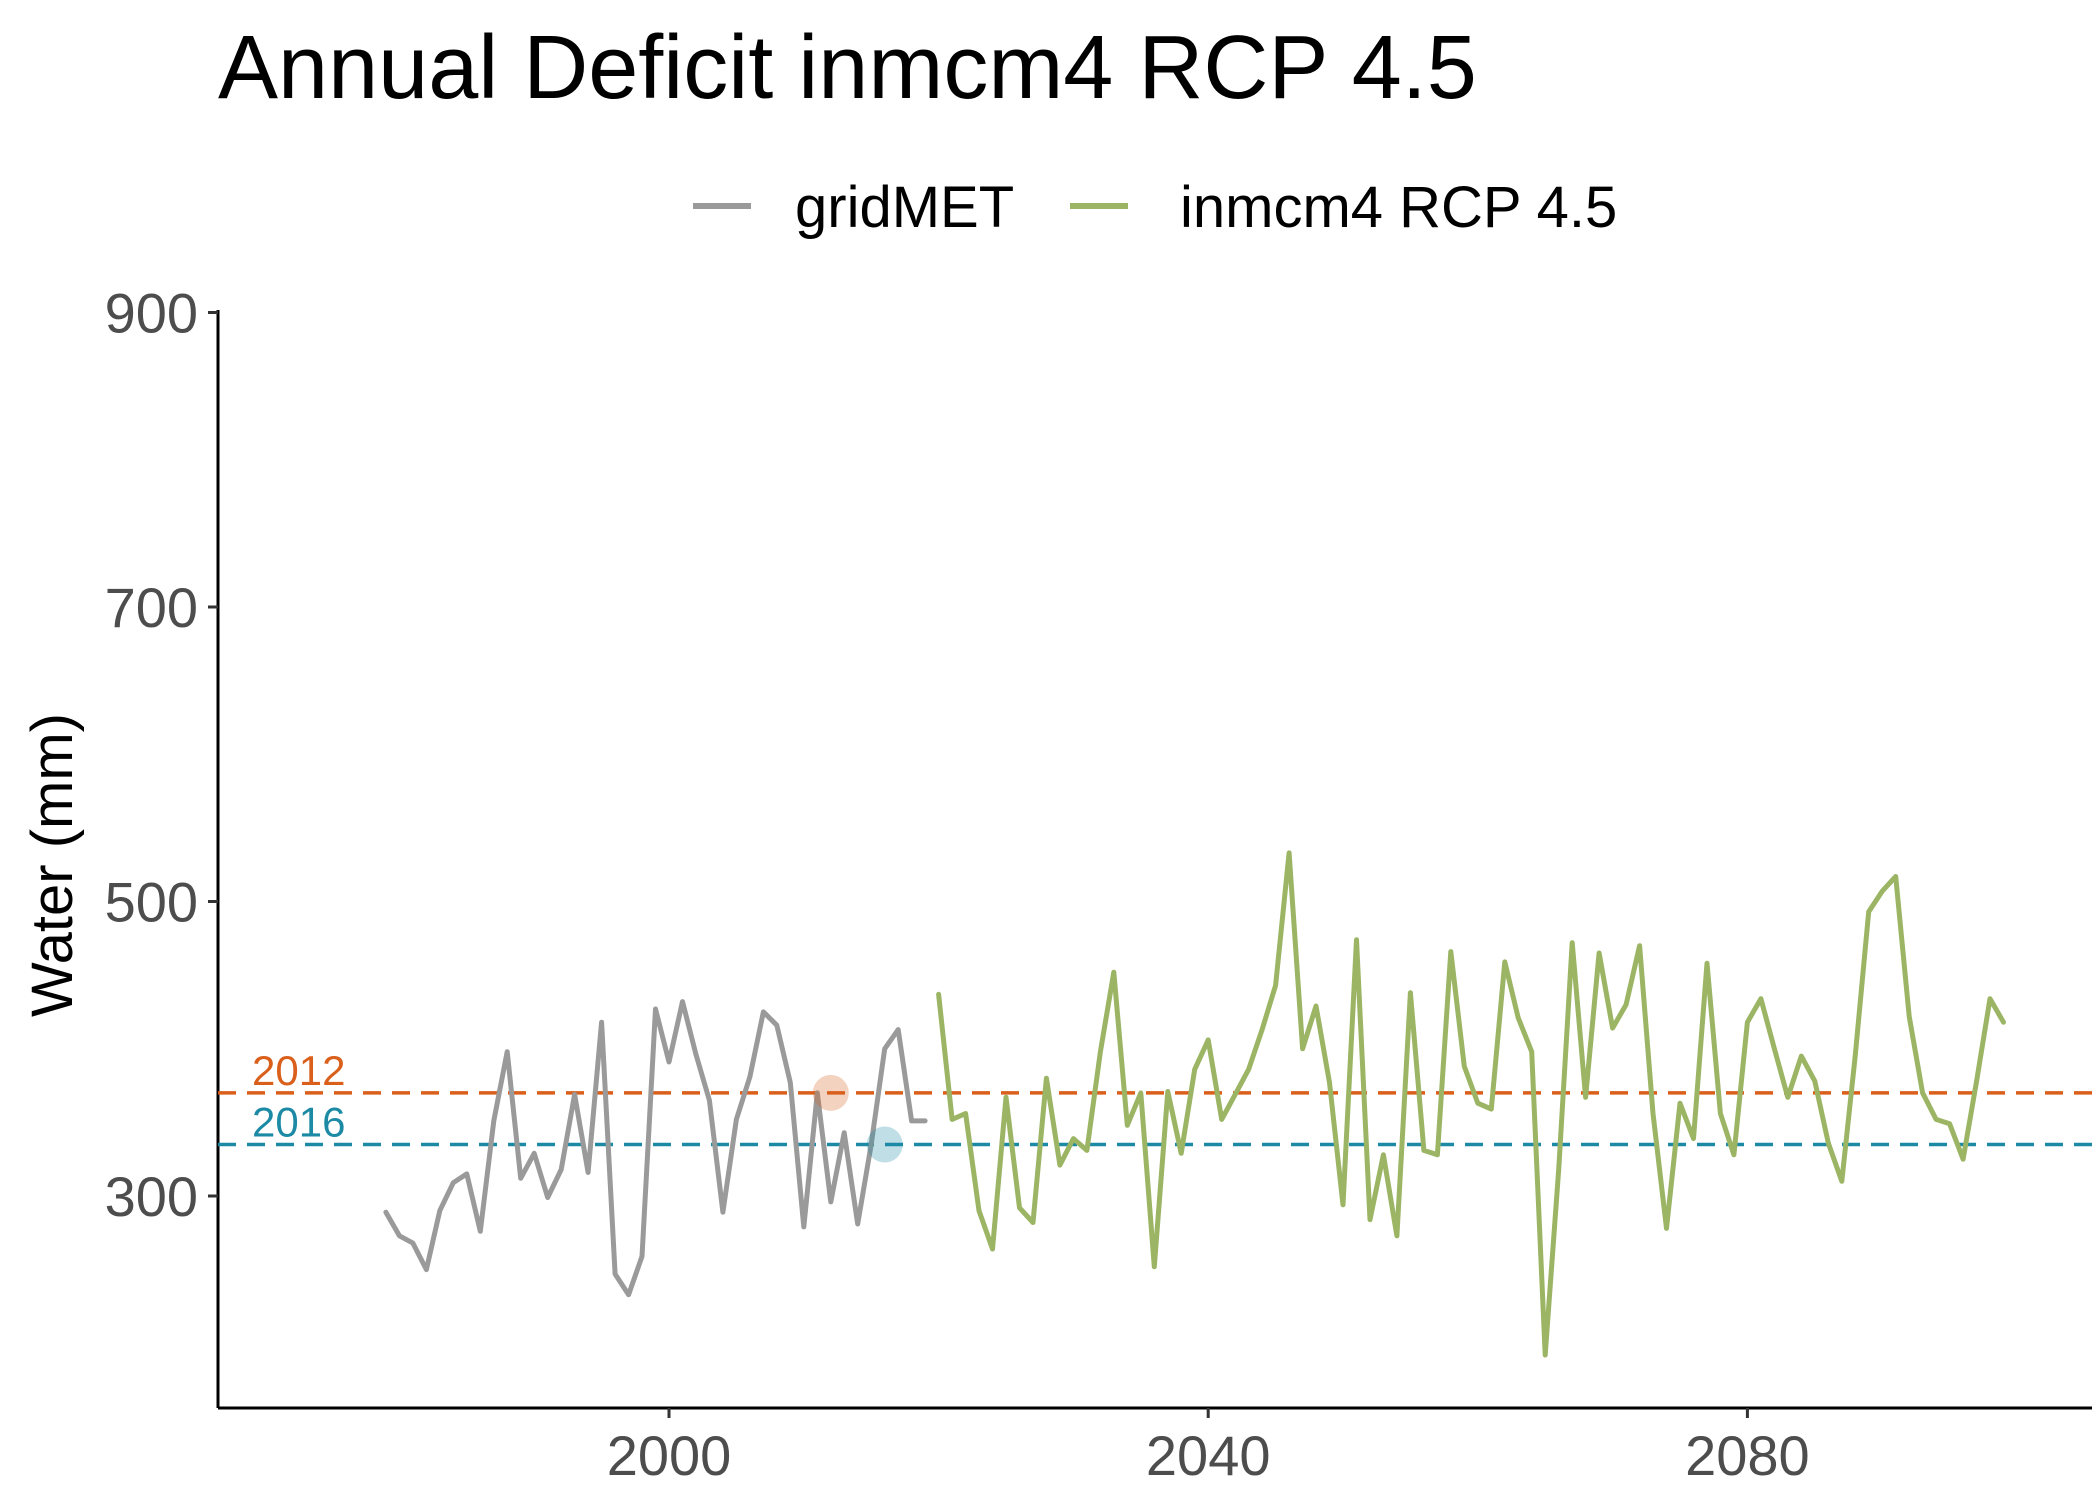  Describe the element at coordinates (1155, 207) in the screenshot. I see `legend: gridMET inmcm4 RCP 4.5` at that location.